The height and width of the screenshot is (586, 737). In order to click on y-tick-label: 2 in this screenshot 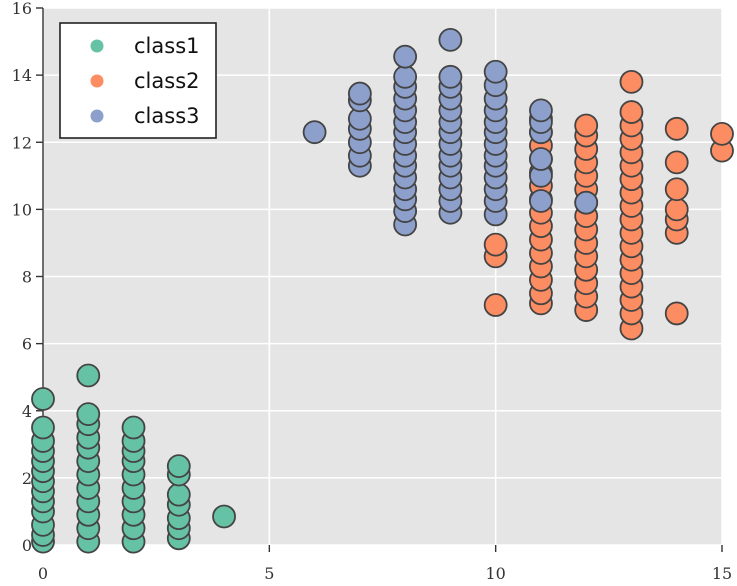, I will do `click(27, 478)`.